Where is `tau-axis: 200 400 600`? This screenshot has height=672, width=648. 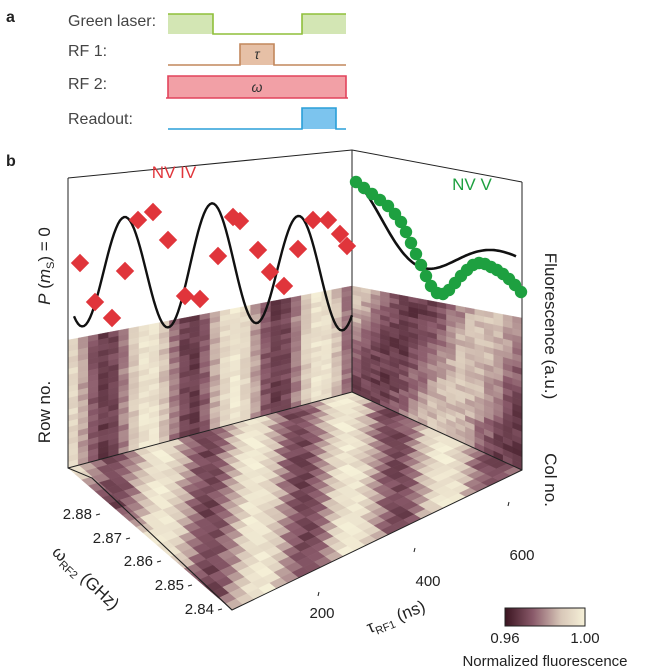 tau-axis: 200 400 600 is located at coordinates (422, 561).